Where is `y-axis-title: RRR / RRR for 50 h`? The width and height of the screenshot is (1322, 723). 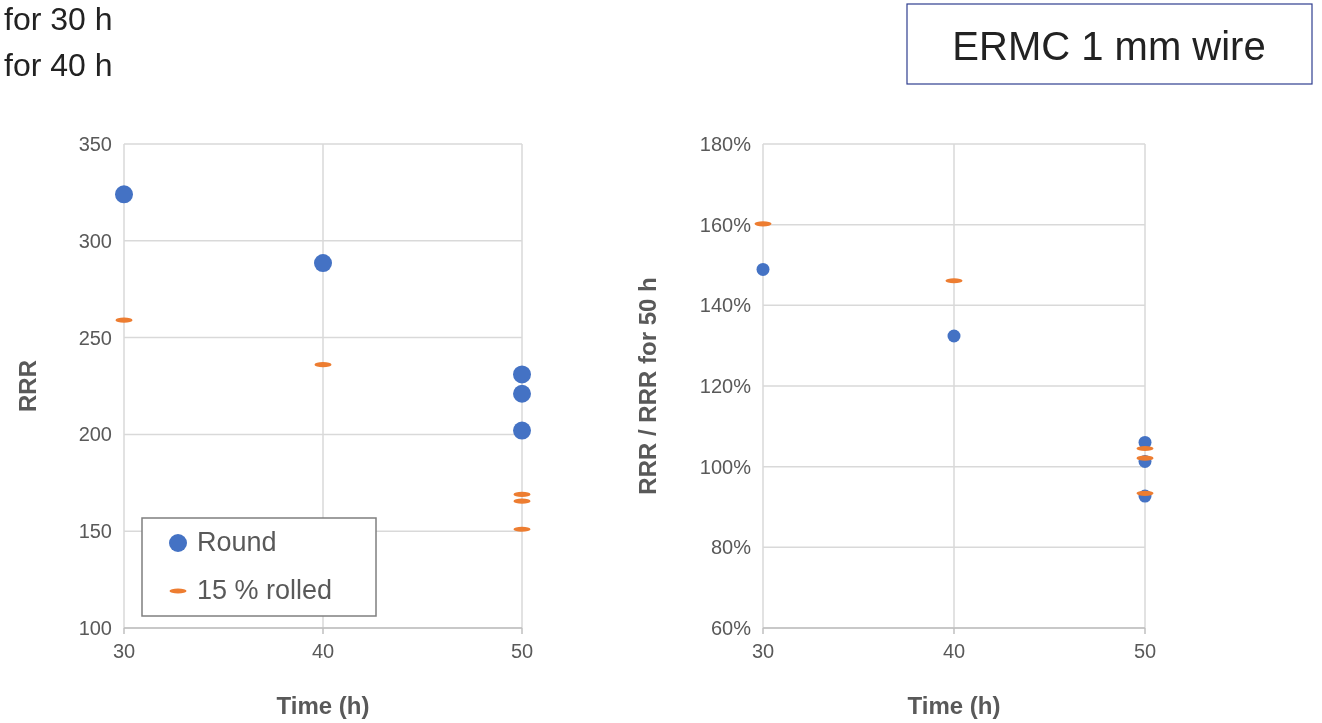
y-axis-title: RRR / RRR for 50 h is located at coordinates (647, 386).